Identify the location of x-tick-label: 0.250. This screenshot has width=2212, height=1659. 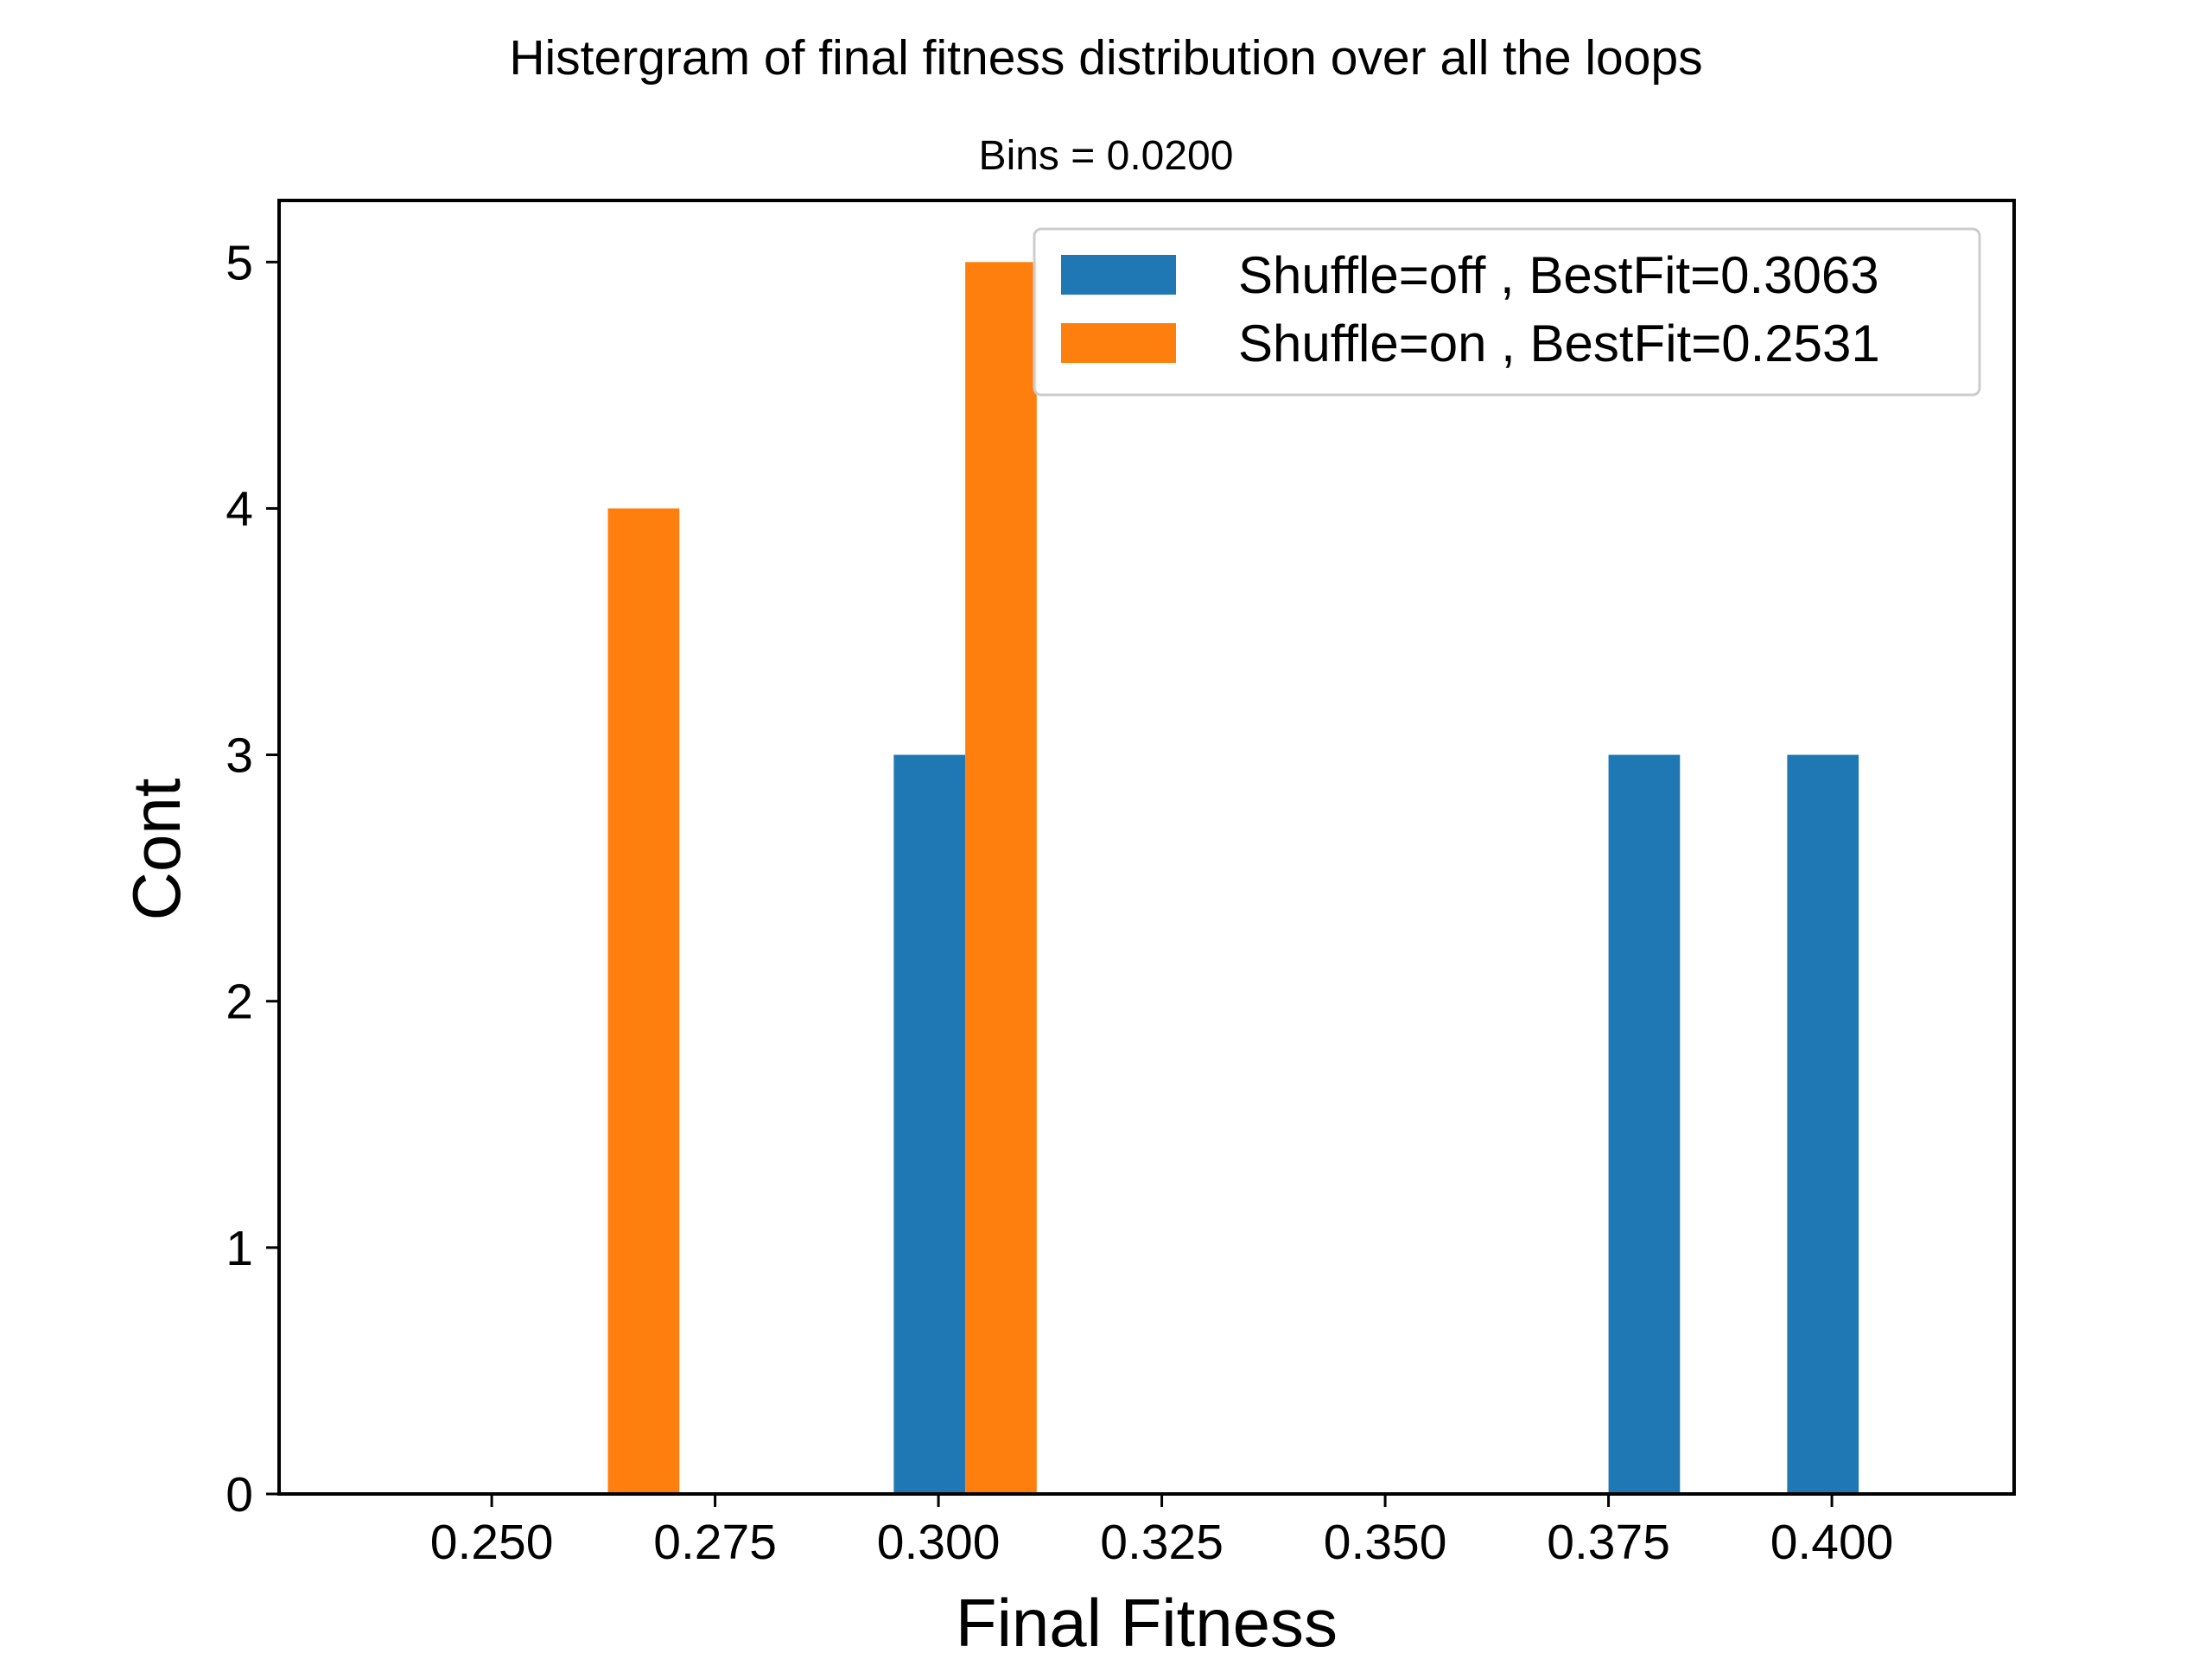
(492, 1542).